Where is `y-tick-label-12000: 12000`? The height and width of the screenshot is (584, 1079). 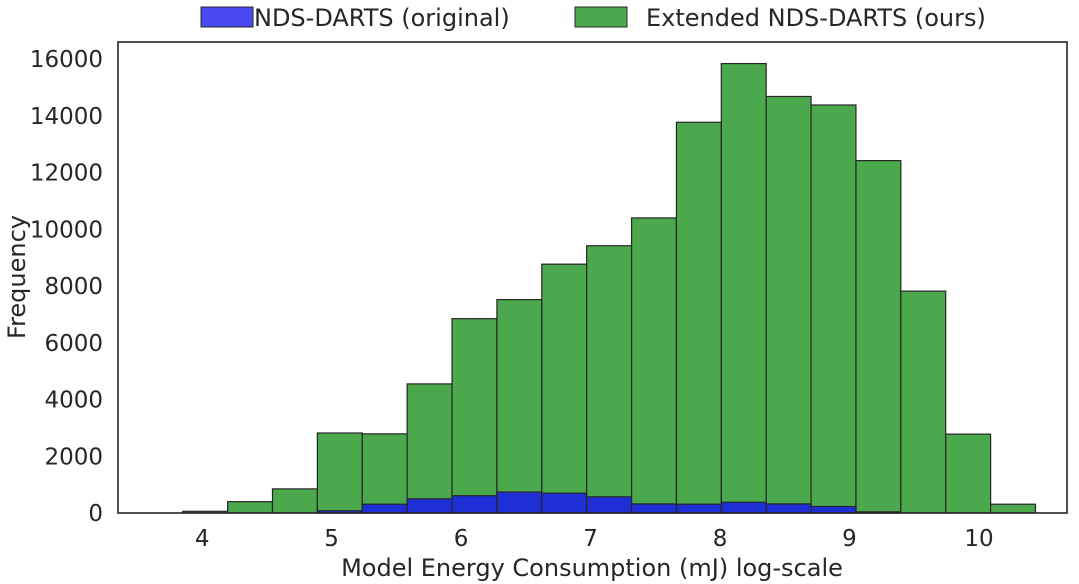
y-tick-label-12000: 12000 is located at coordinates (66, 174).